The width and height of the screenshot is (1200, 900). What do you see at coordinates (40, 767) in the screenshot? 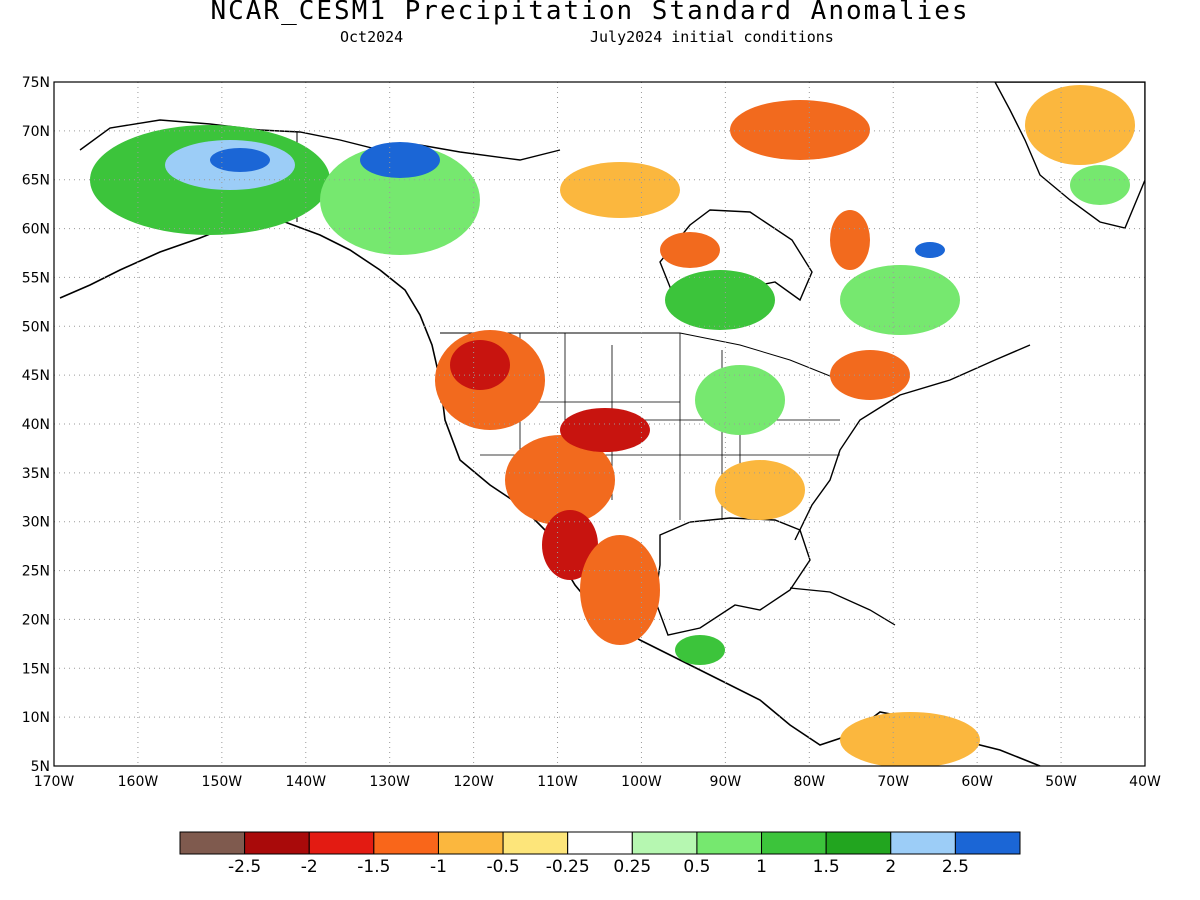
I see `latitude-label: 5N` at bounding box center [40, 767].